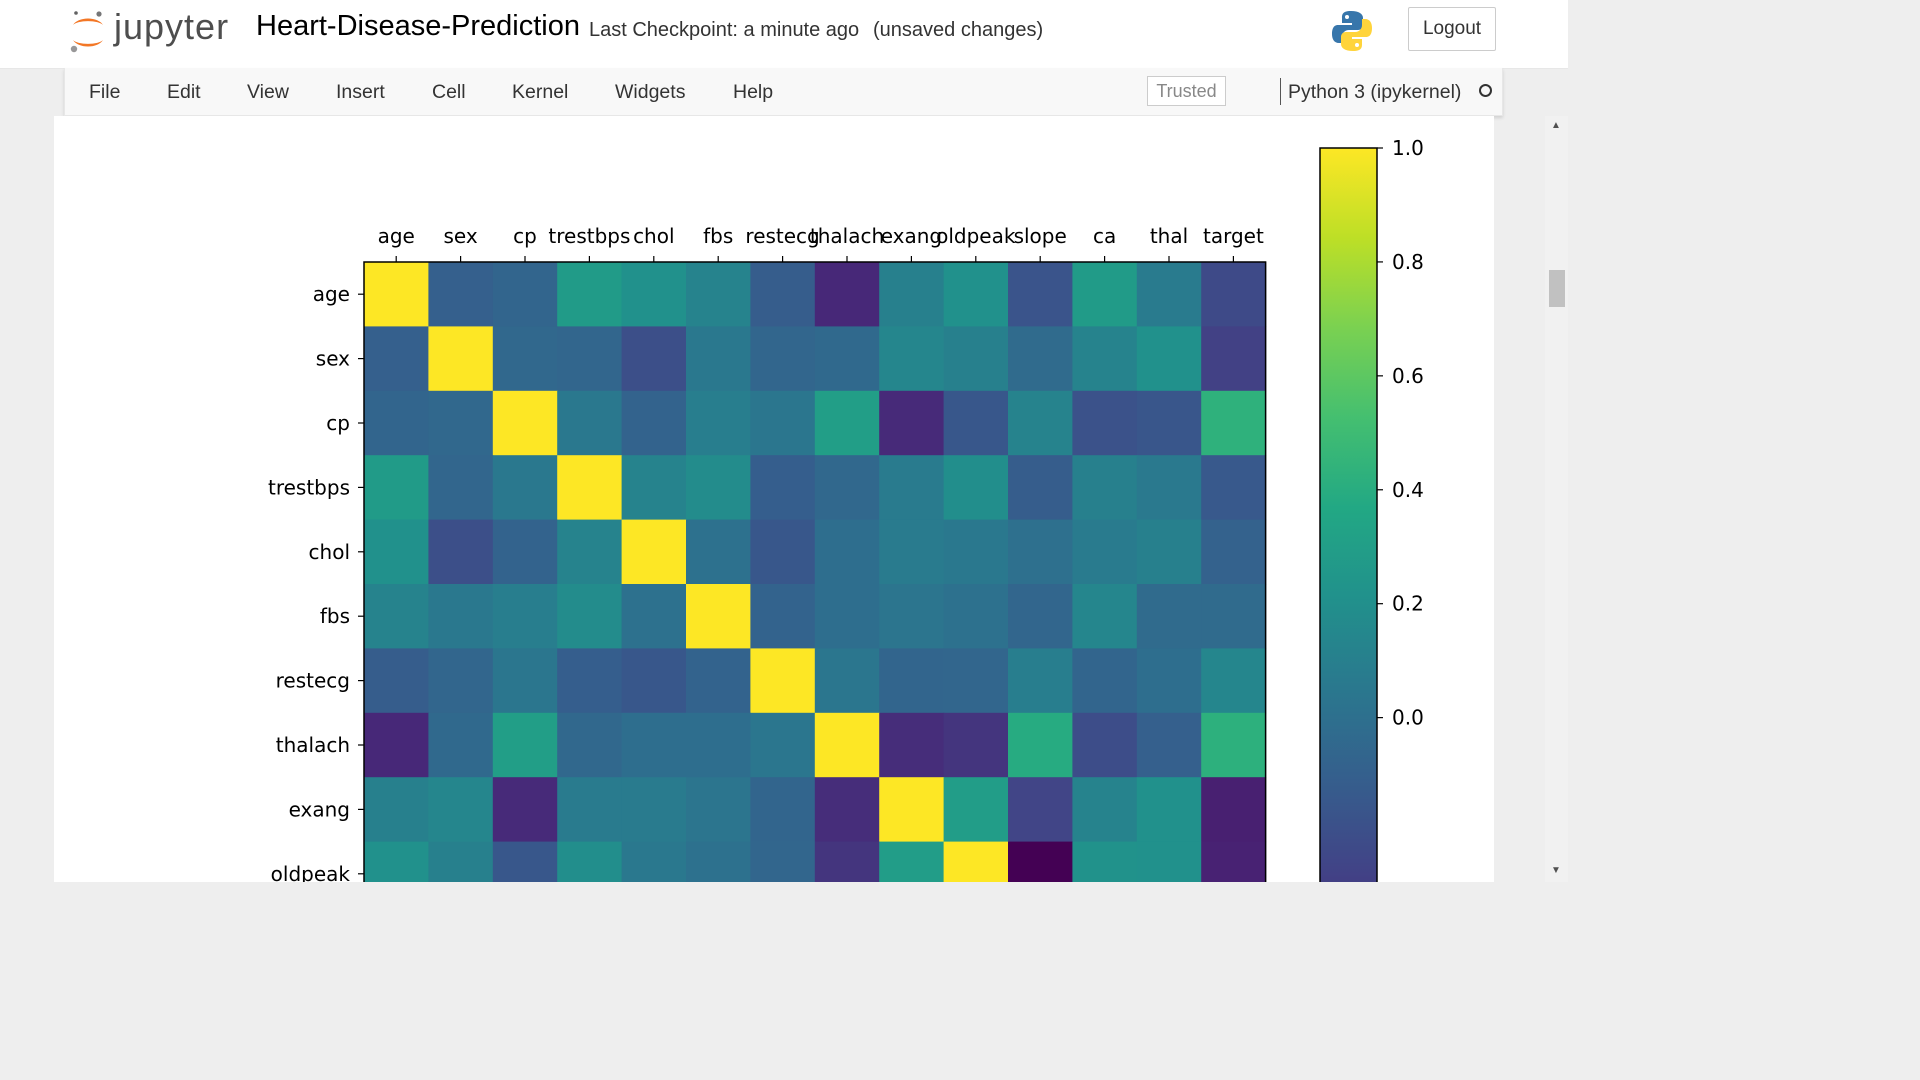 Image resolution: width=1920 pixels, height=1080 pixels. I want to click on heatmap-cell-trestbps-exang, so click(912, 488).